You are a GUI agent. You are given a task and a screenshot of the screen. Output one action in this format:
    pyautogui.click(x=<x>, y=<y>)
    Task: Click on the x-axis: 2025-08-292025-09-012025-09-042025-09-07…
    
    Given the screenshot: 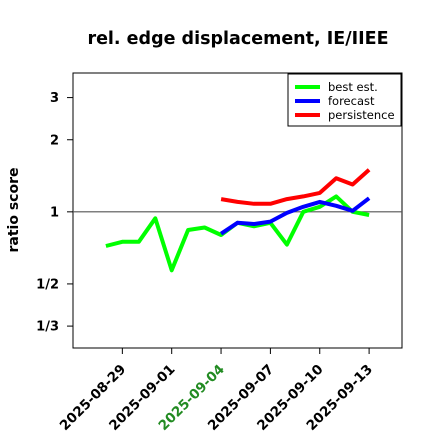 What is the action you would take?
    pyautogui.click(x=216, y=391)
    